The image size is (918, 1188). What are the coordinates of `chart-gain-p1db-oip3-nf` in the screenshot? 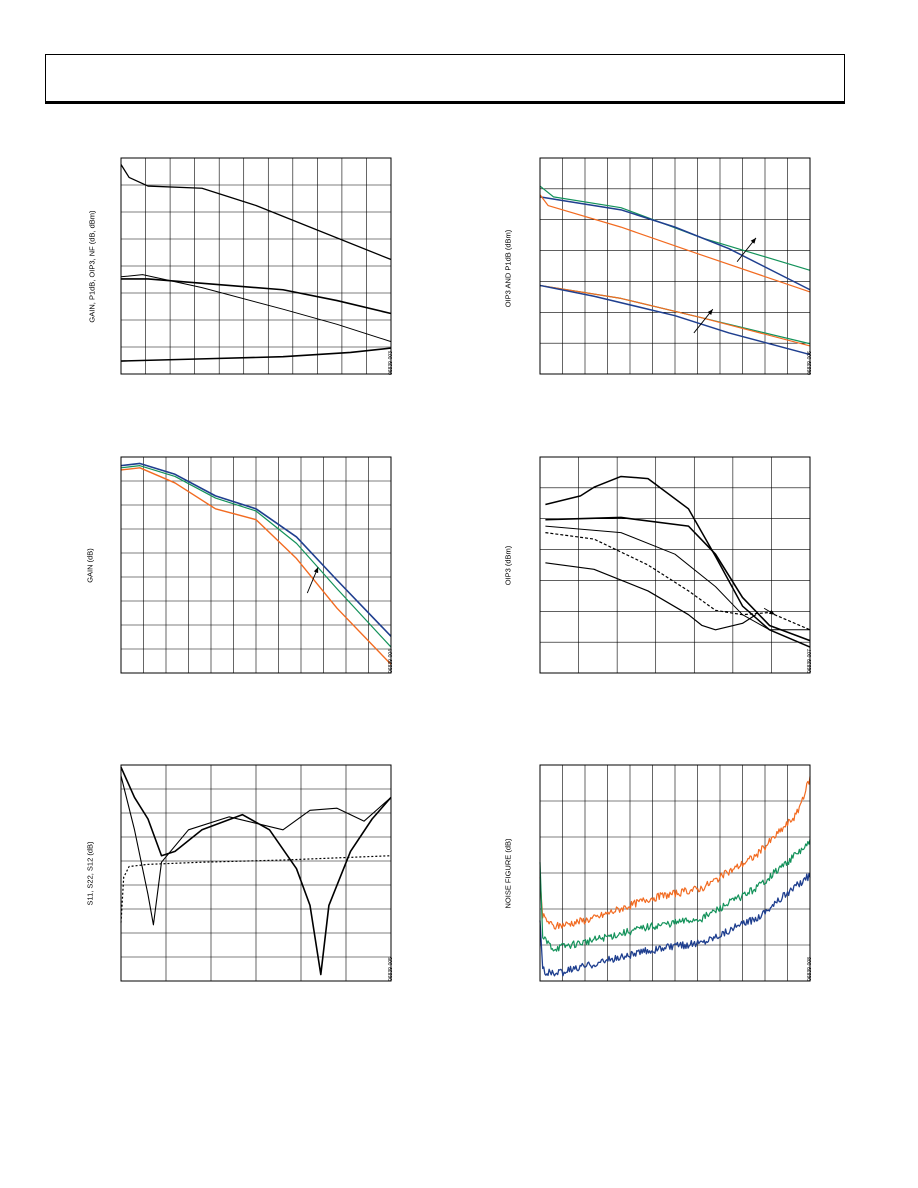 It's located at (256, 266).